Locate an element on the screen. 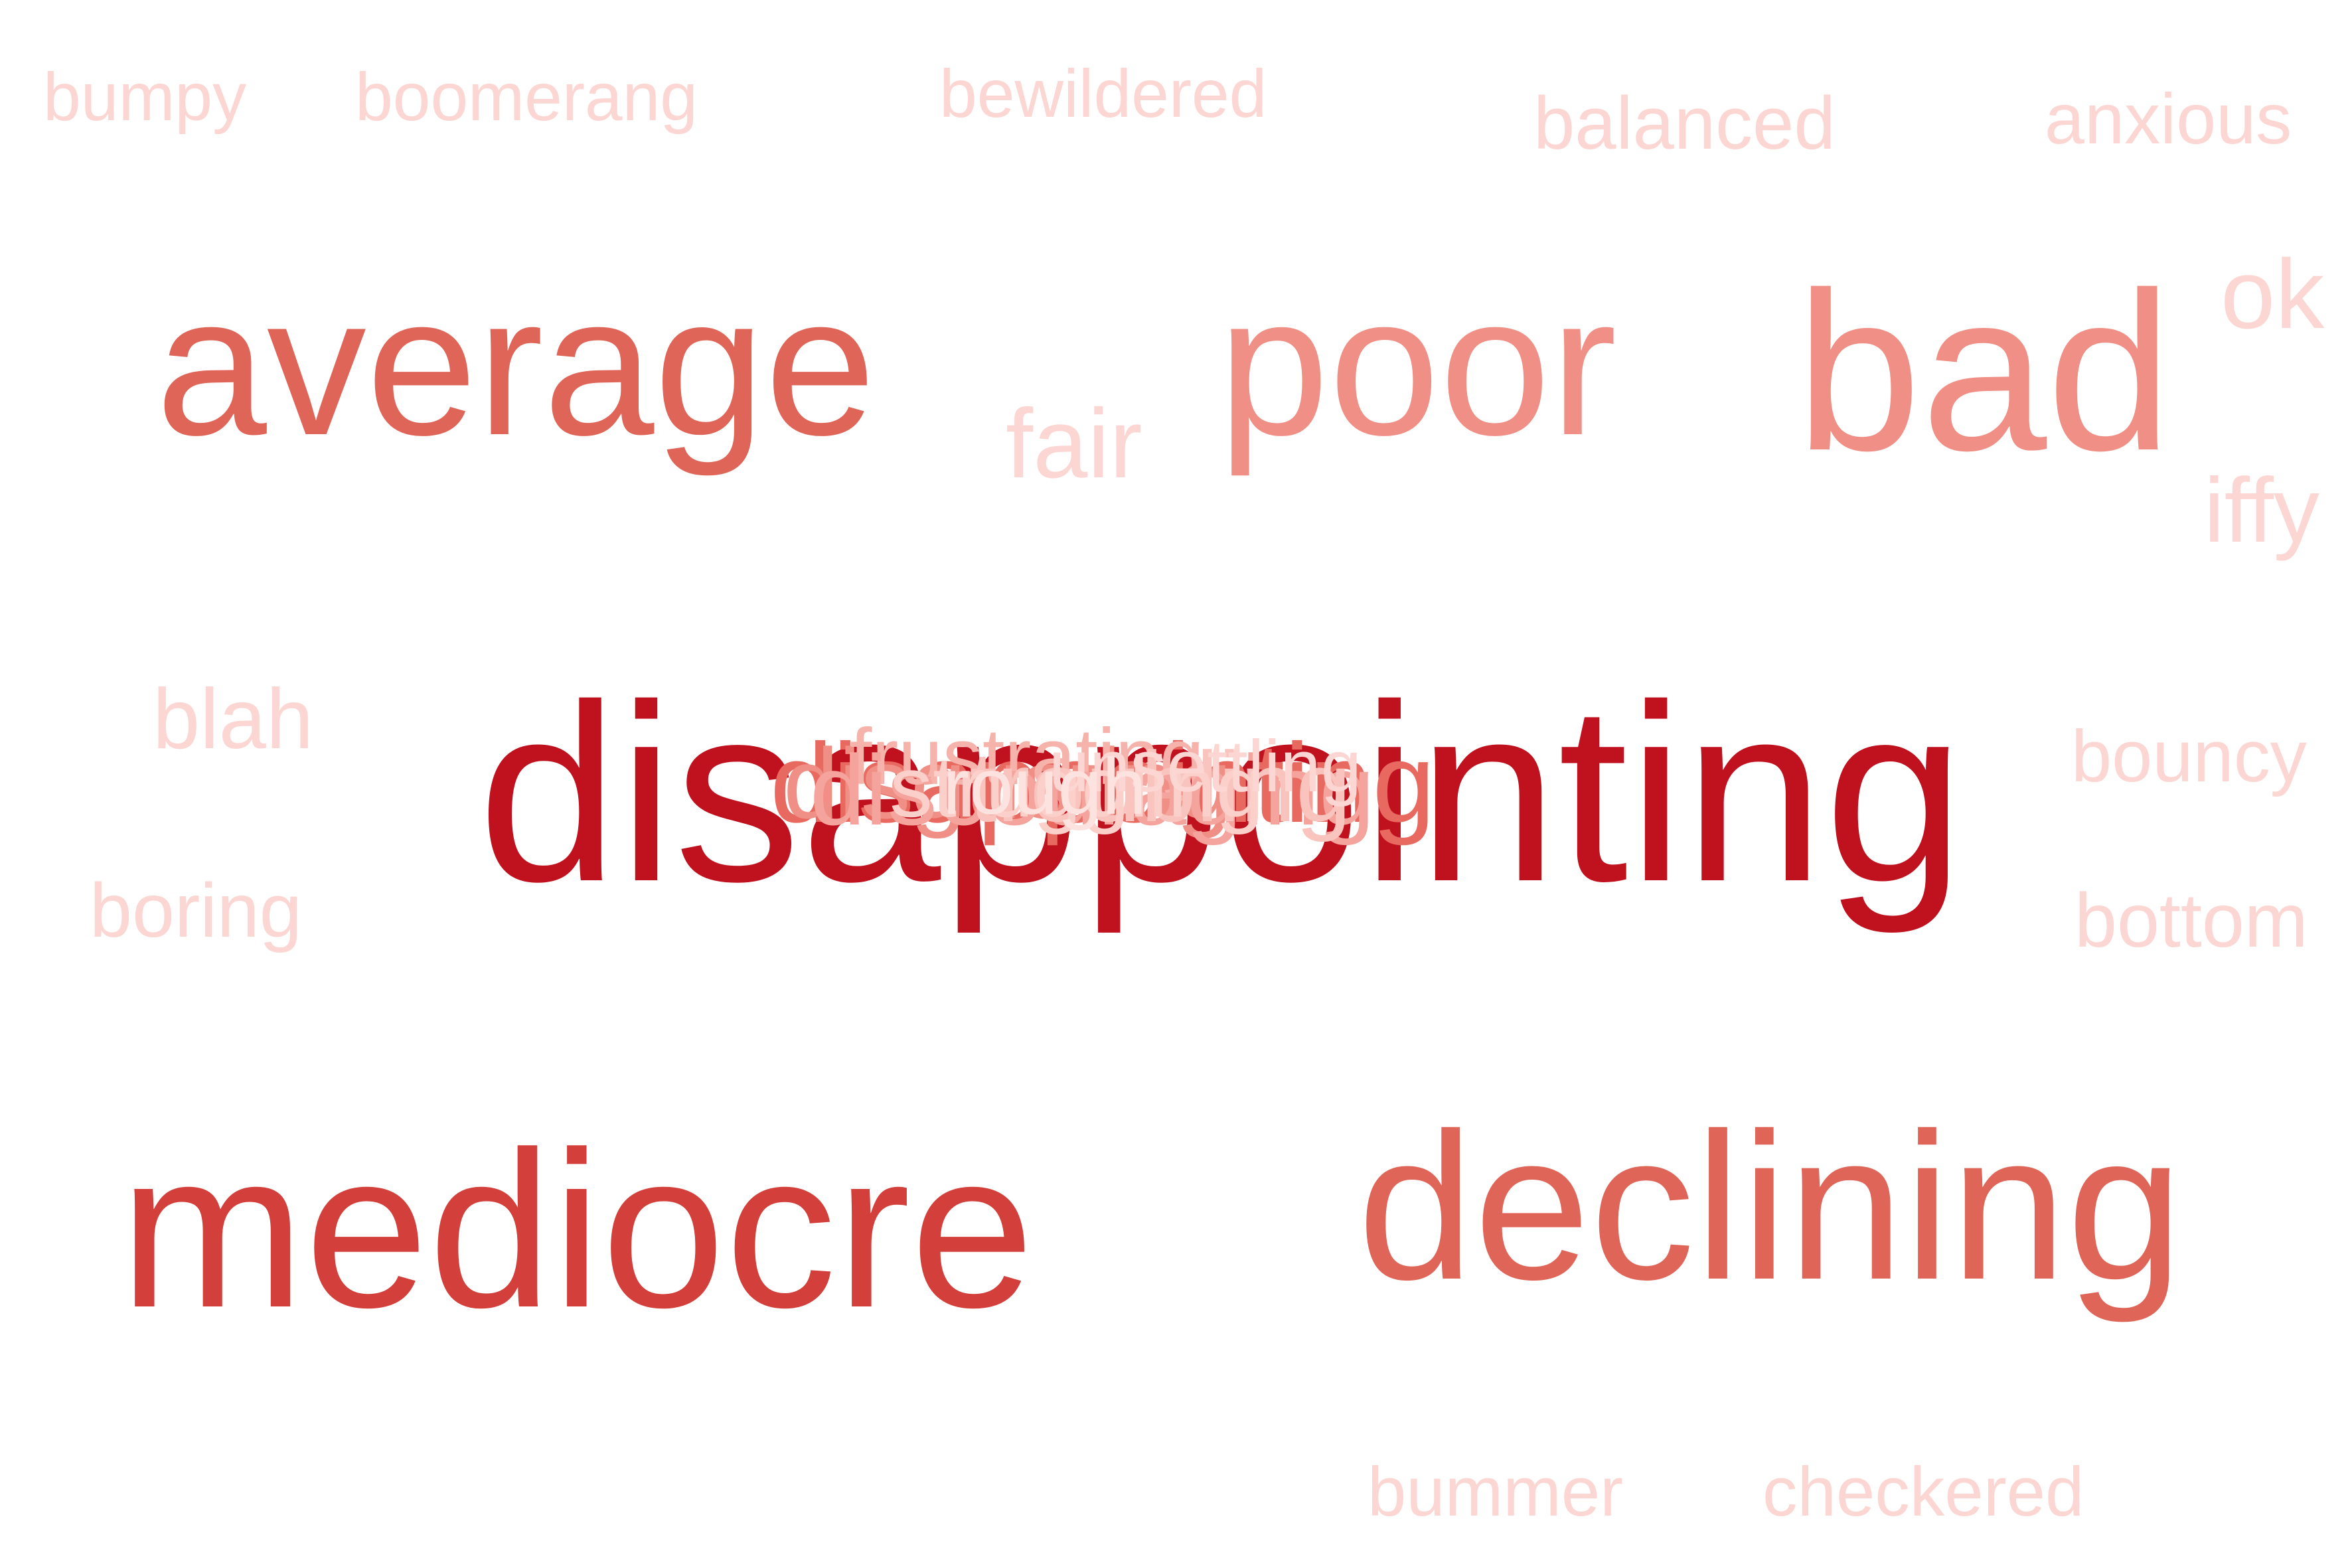  word-checkered: checkered is located at coordinates (1924, 1492).